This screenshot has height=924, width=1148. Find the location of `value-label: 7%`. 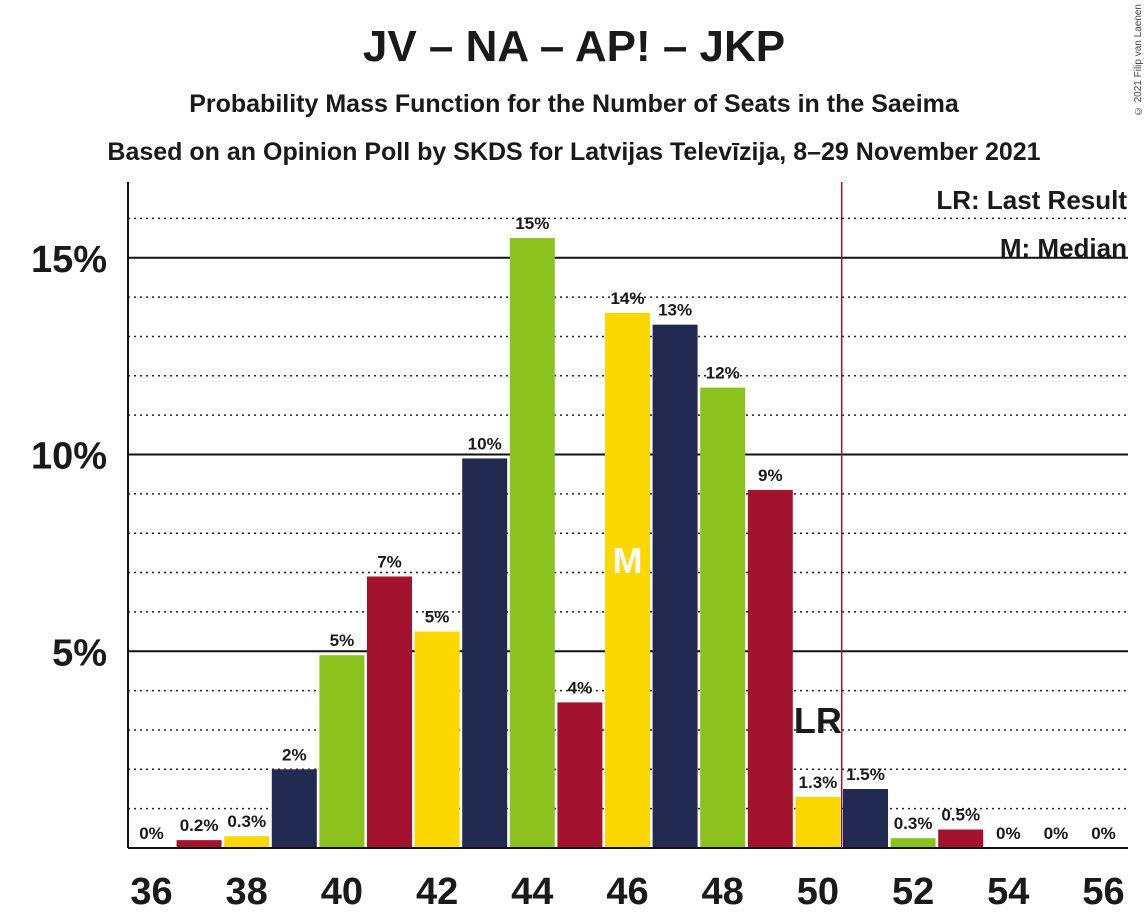

value-label: 7% is located at coordinates (389, 561).